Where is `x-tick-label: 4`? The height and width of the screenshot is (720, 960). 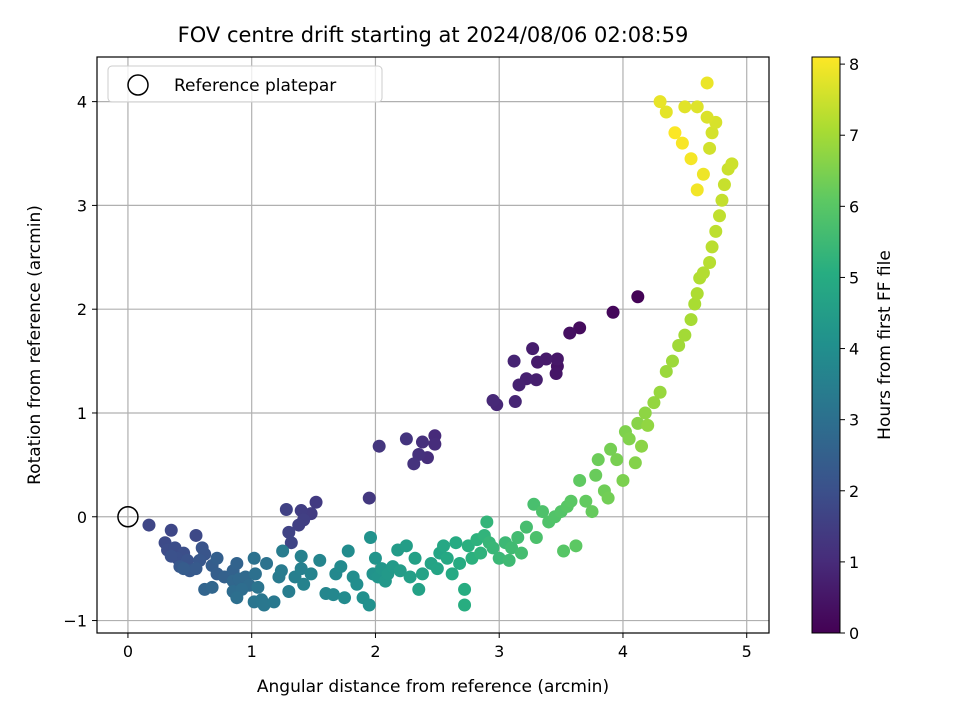 x-tick-label: 4 is located at coordinates (623, 651).